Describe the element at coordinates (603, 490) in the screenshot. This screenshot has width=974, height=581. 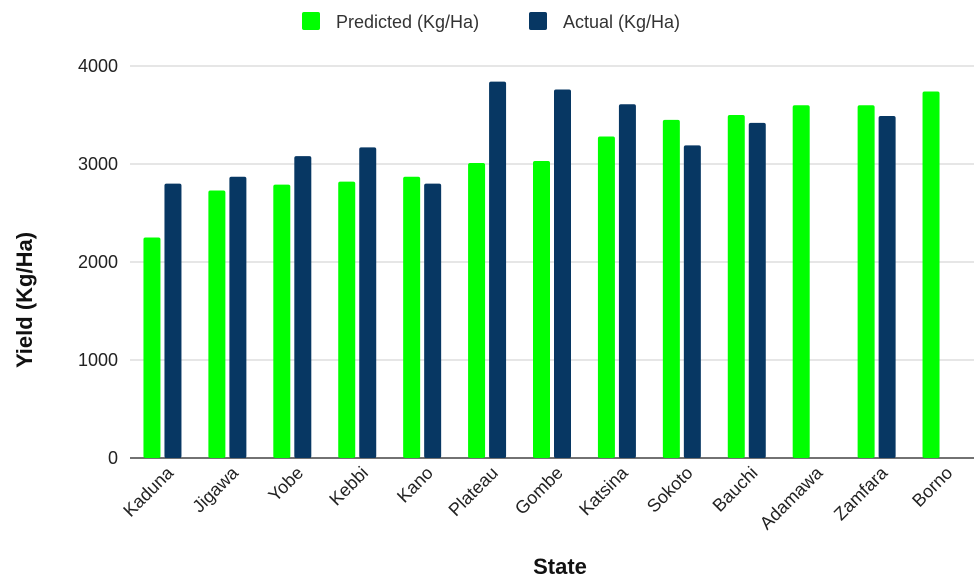
I see `x-tick-label: Katsina` at that location.